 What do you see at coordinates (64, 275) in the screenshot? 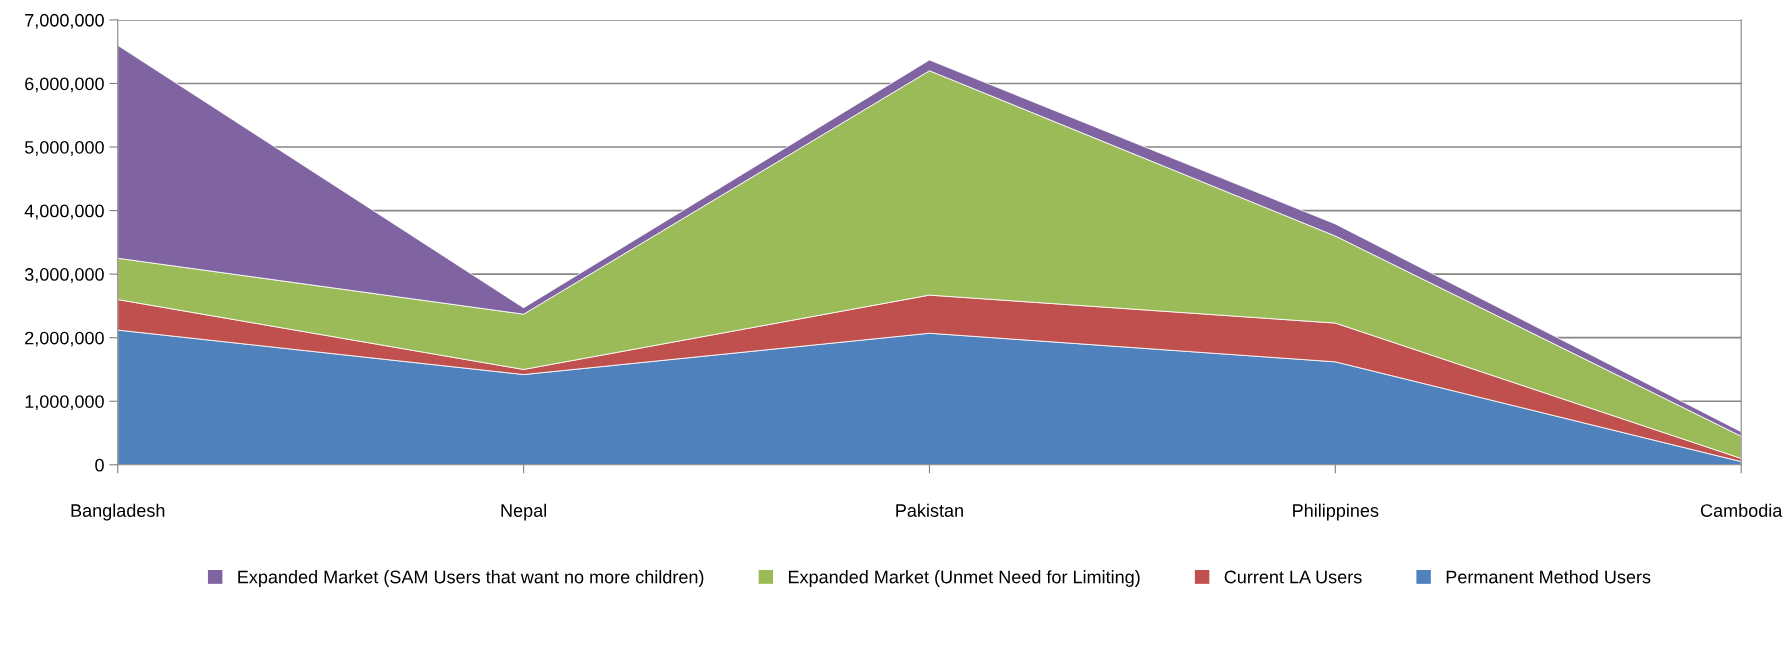
I see `y-tick-label: 3,000,000` at bounding box center [64, 275].